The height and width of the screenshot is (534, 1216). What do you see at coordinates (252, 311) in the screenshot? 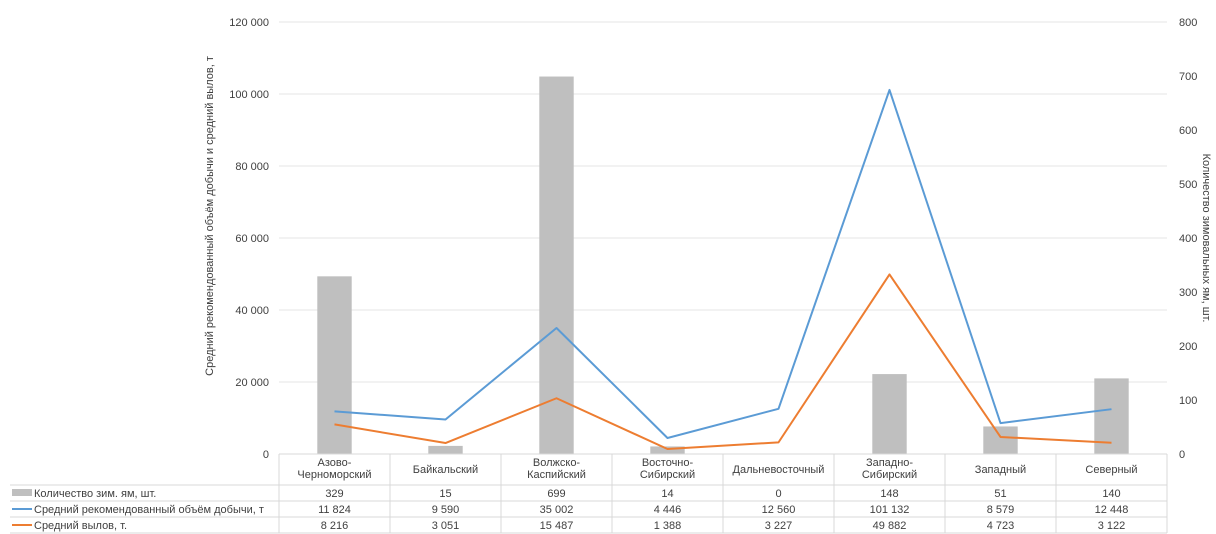
I see `y-left-tick-label: 40 000` at bounding box center [252, 311].